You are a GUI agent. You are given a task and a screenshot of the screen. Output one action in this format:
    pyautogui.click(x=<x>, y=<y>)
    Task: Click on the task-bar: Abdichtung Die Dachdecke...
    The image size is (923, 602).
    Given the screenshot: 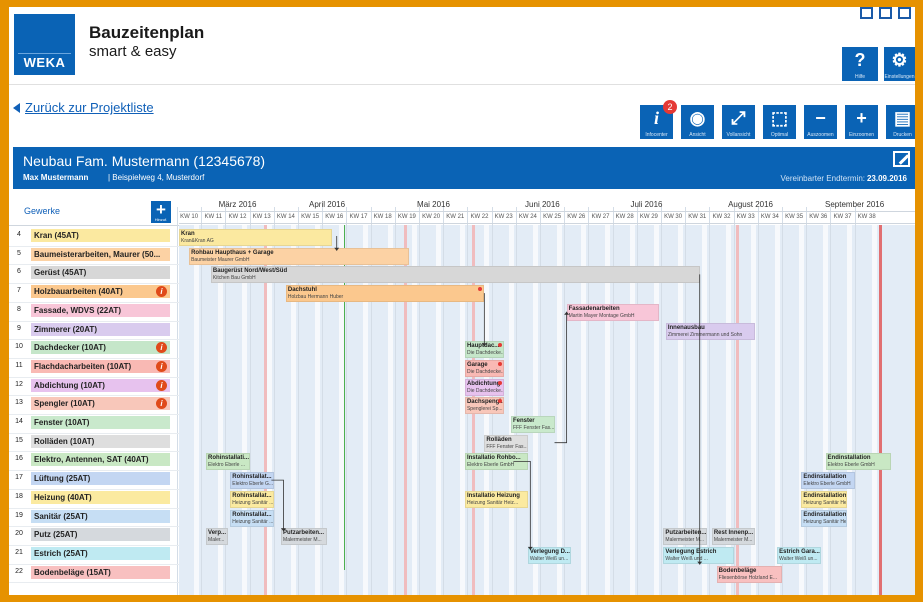 What is the action you would take?
    pyautogui.click(x=484, y=387)
    